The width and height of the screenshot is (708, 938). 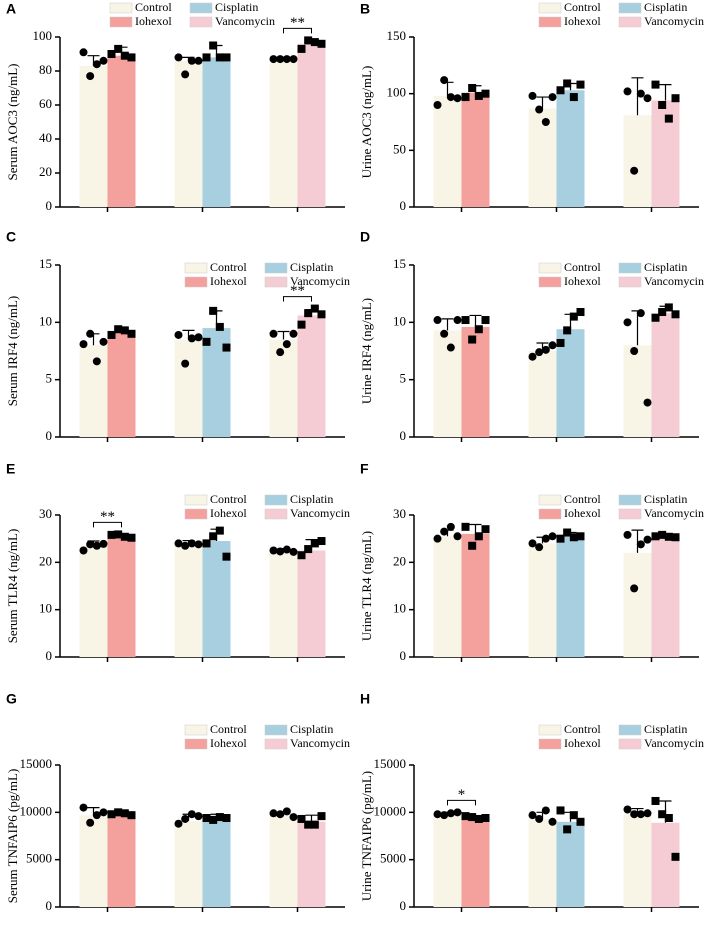 I want to click on y-tick-label: 10000, so click(x=36, y=810).